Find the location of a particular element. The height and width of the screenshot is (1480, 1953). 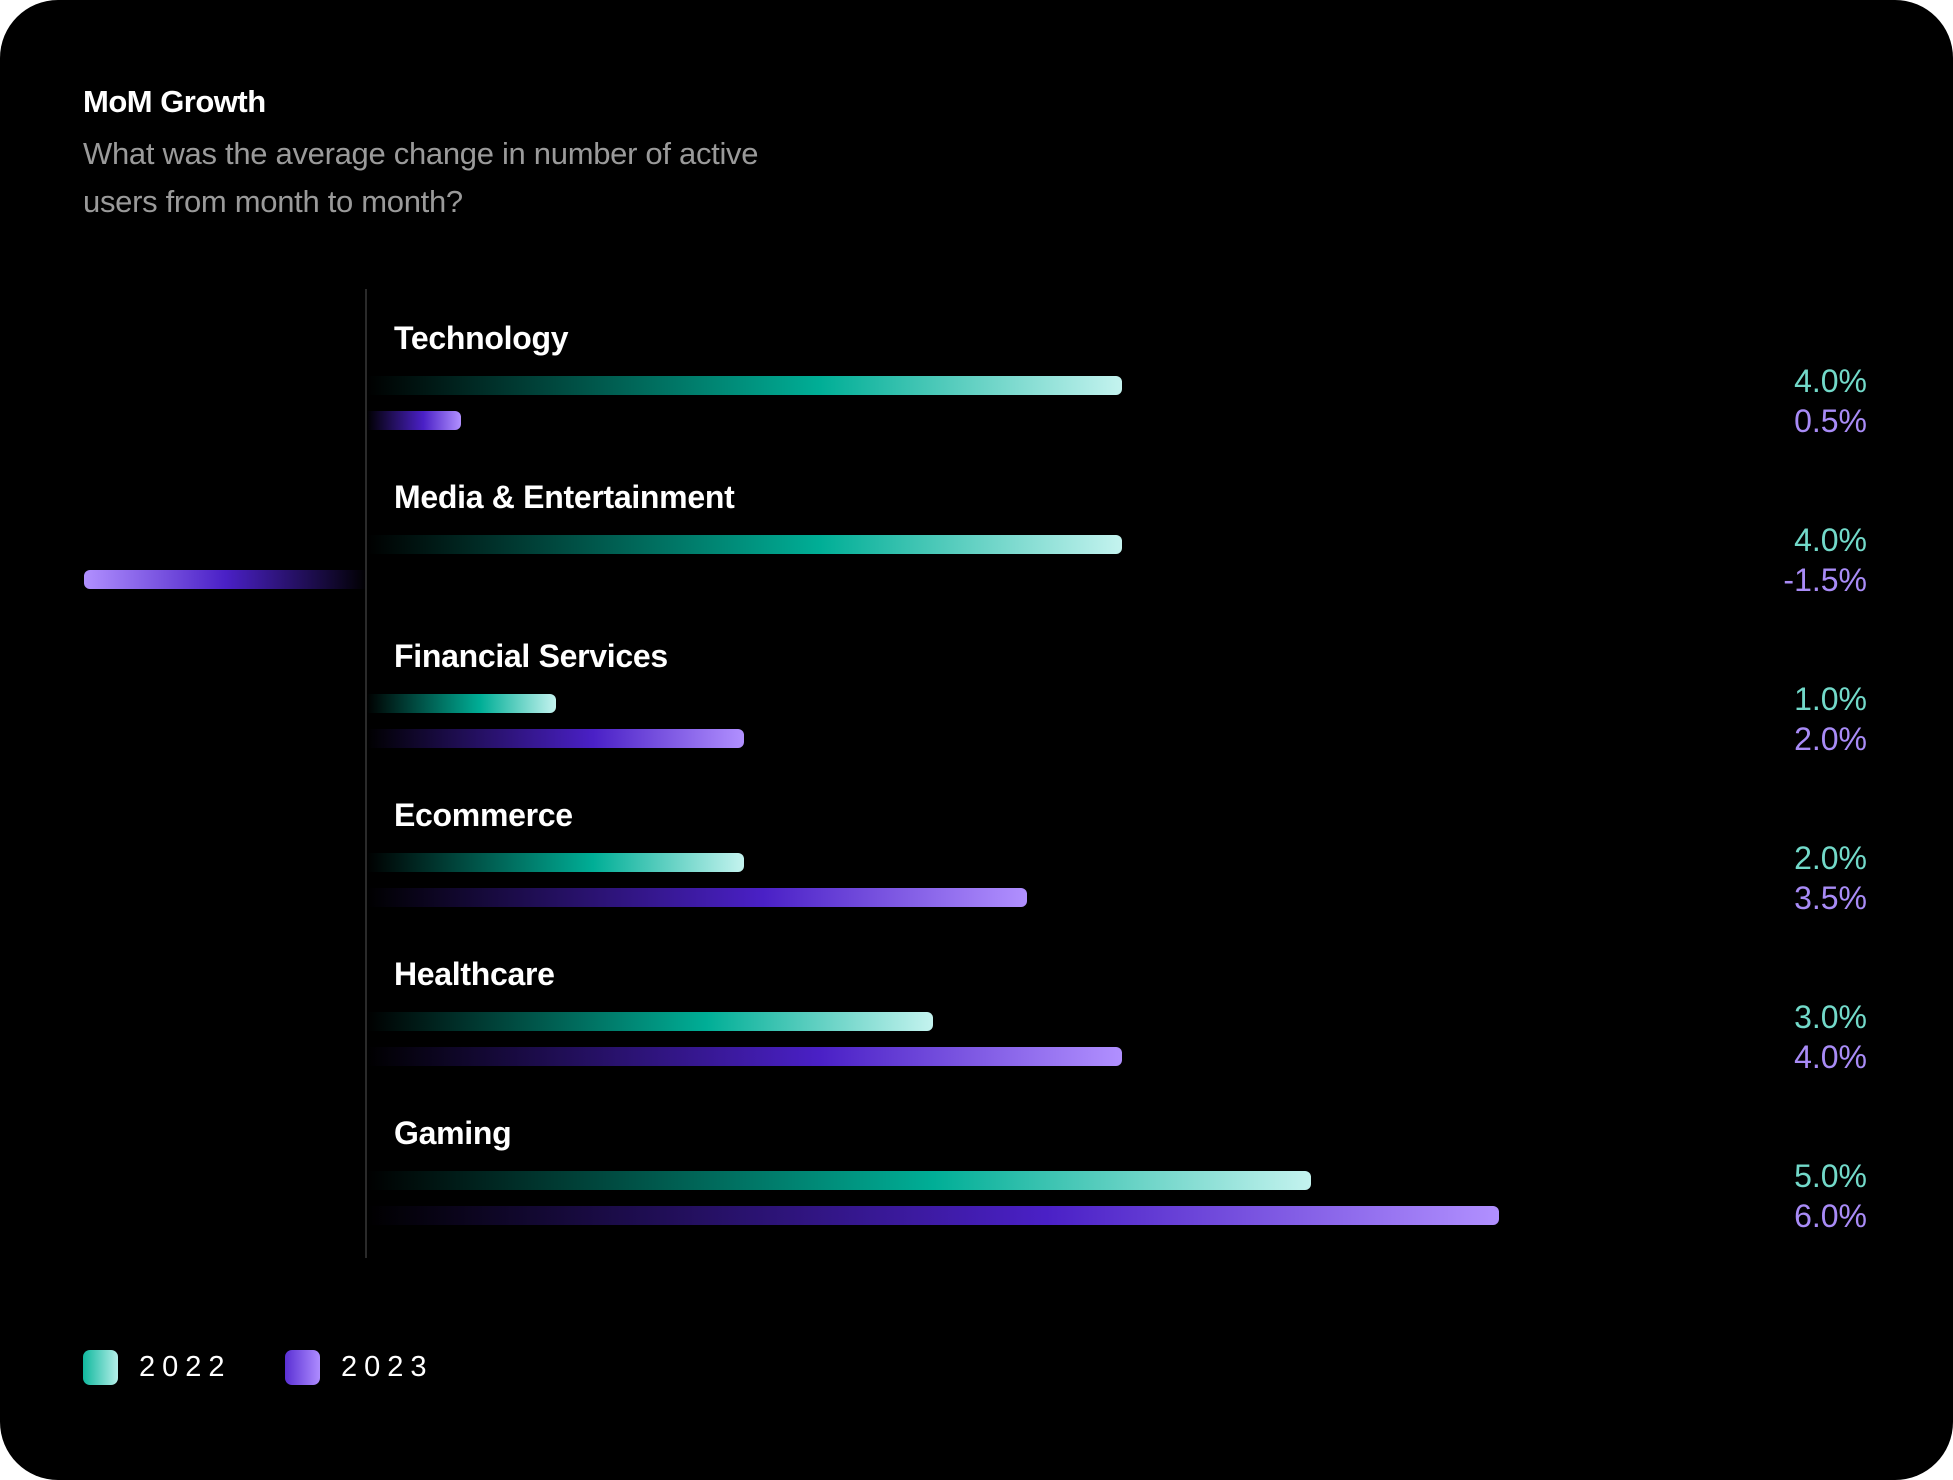

category-label: Ecommerce is located at coordinates (483, 815).